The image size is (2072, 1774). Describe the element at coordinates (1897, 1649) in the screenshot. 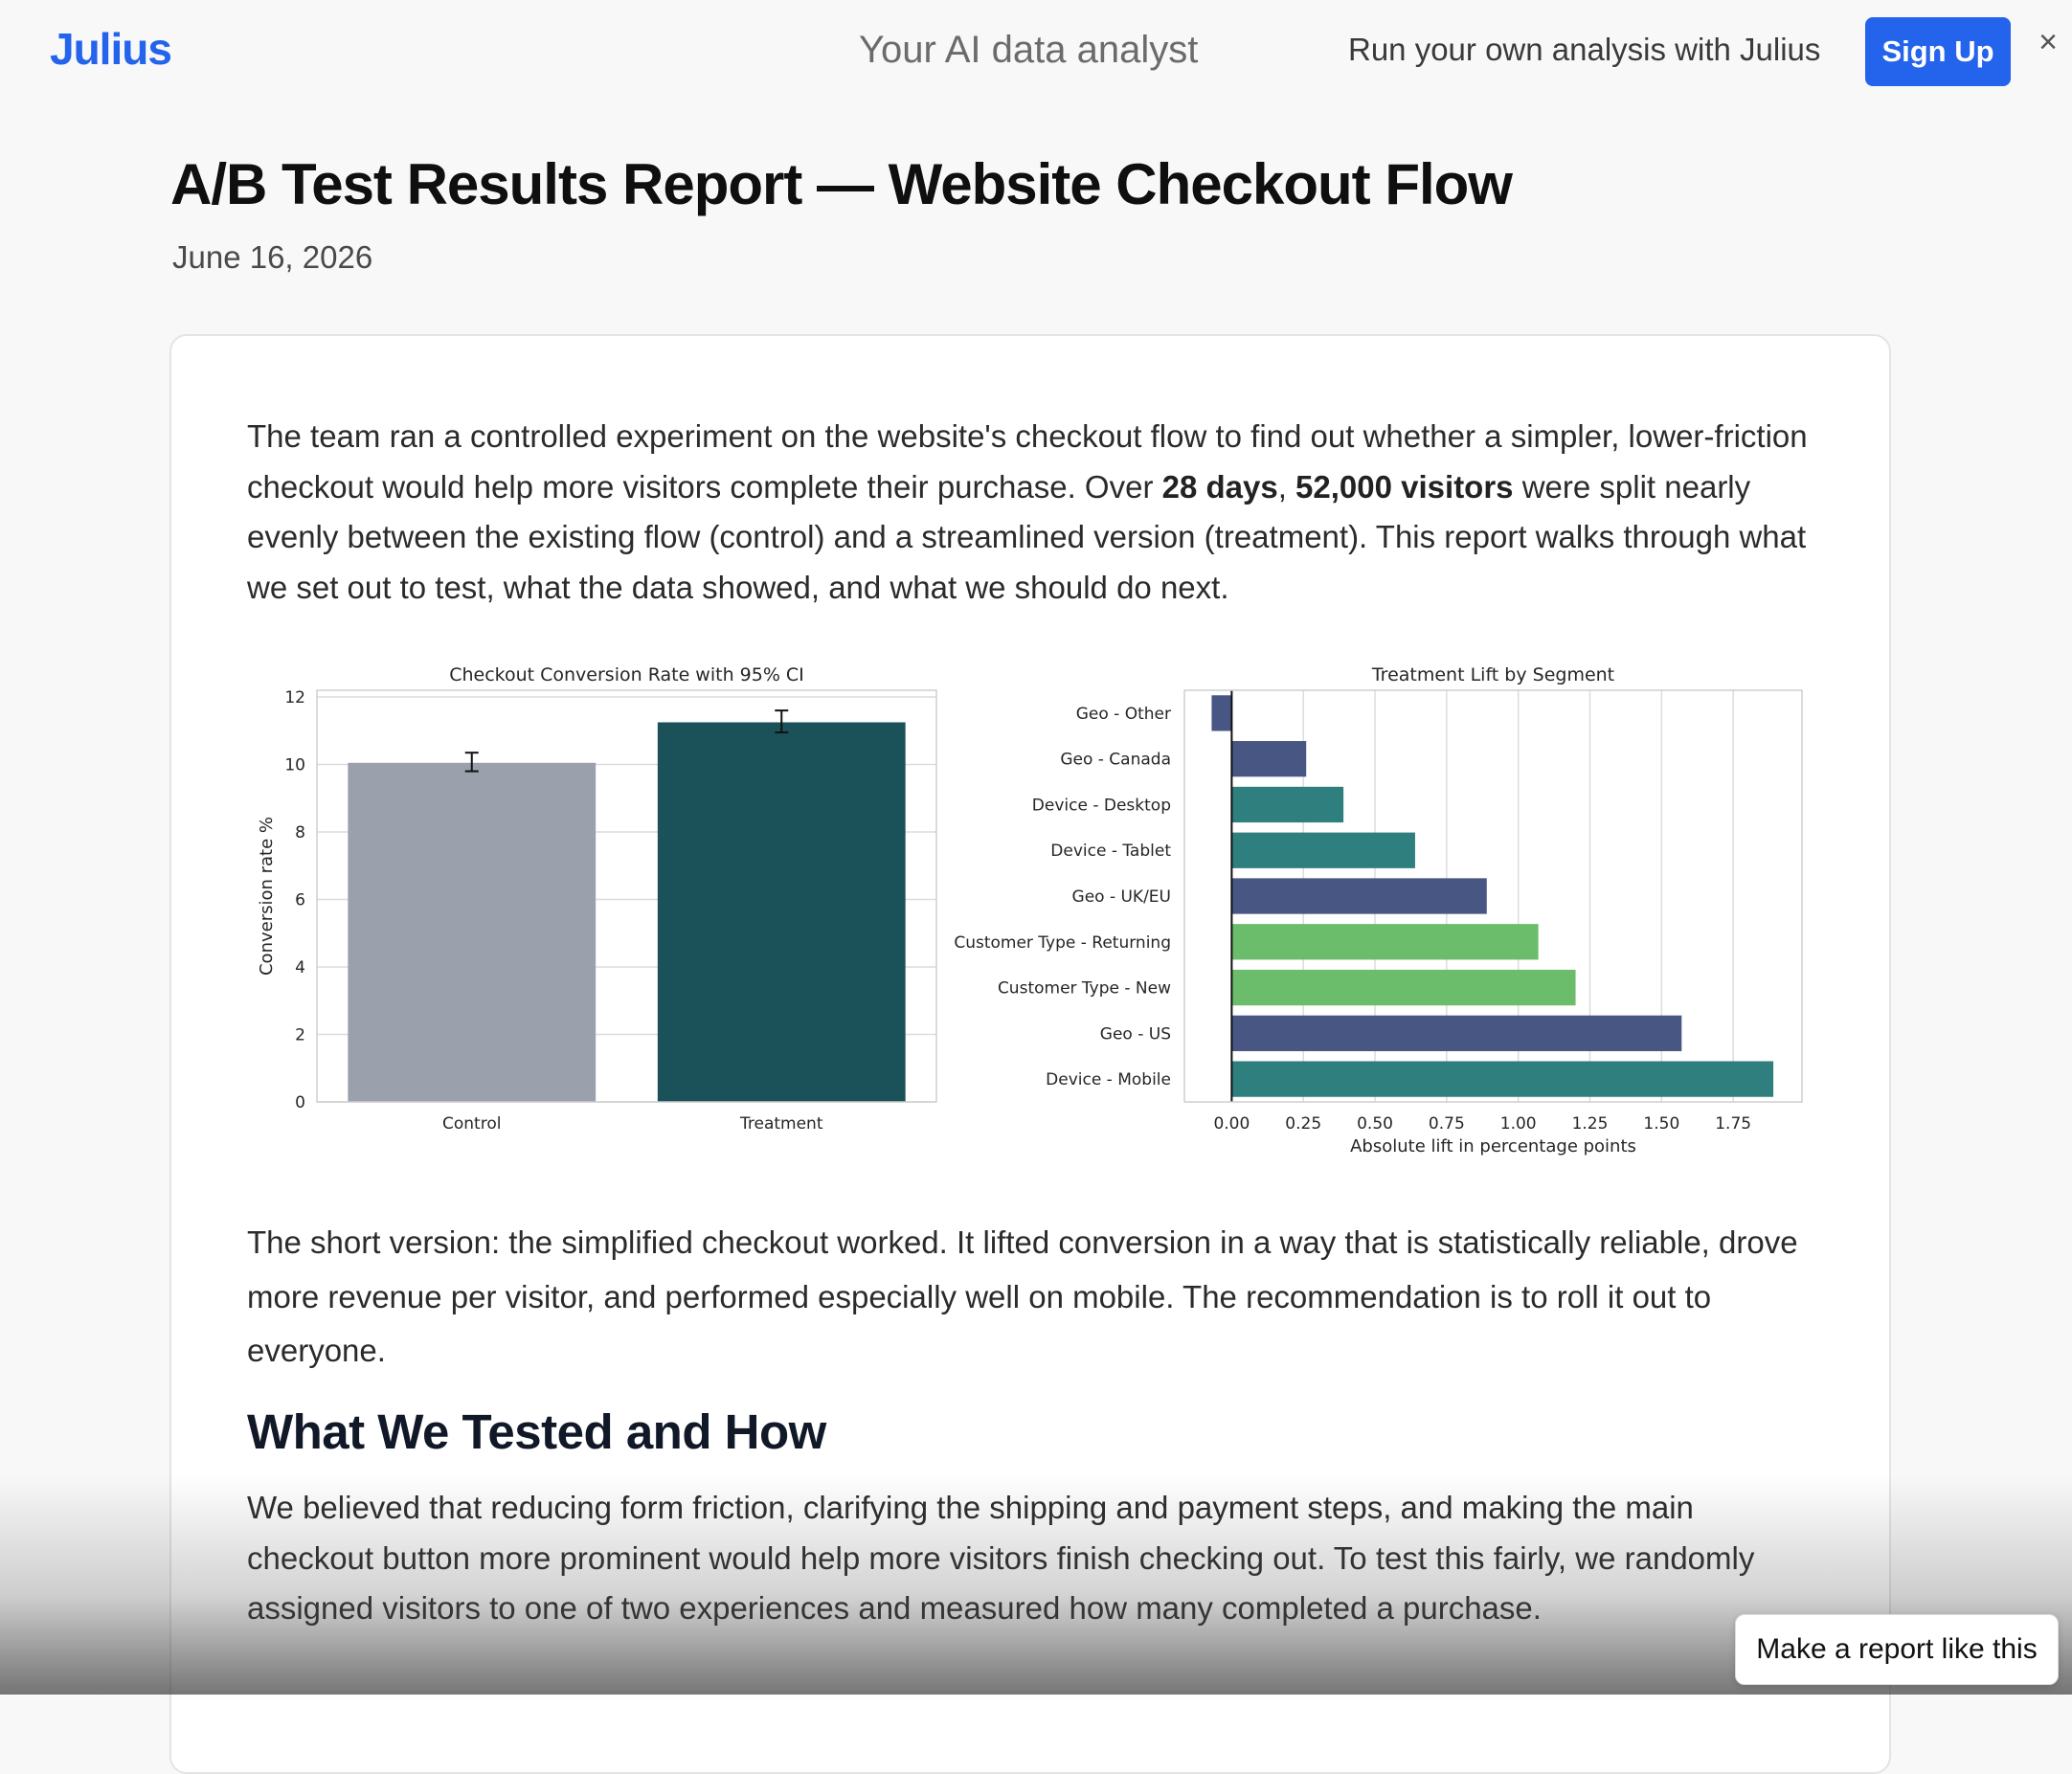

I see `make-report-button: Make a report like this` at that location.